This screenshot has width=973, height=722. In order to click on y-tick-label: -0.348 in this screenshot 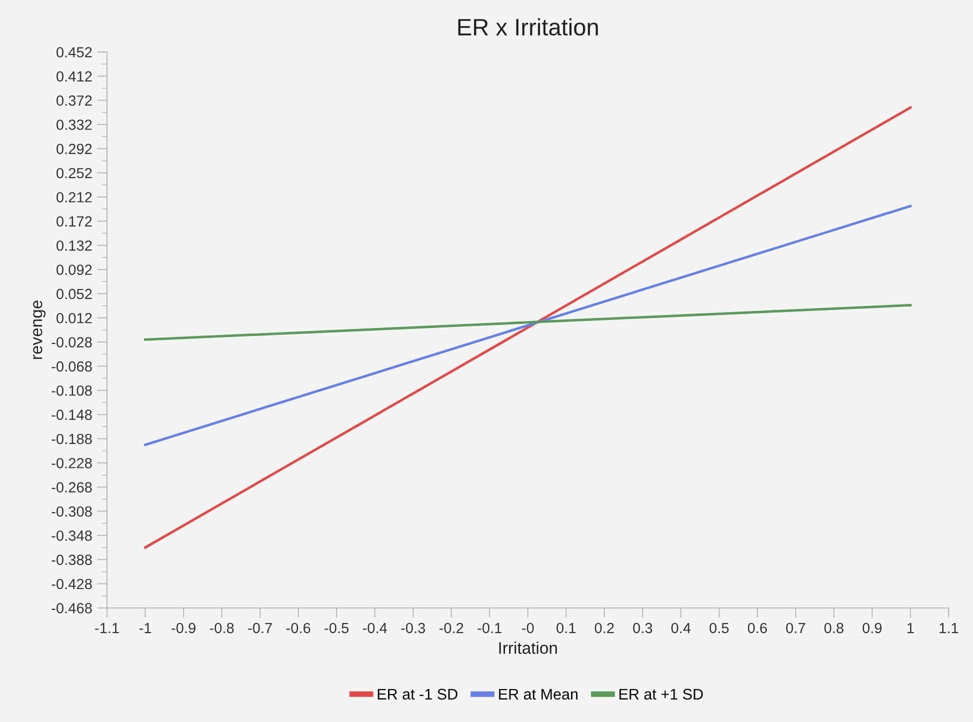, I will do `click(72, 535)`.